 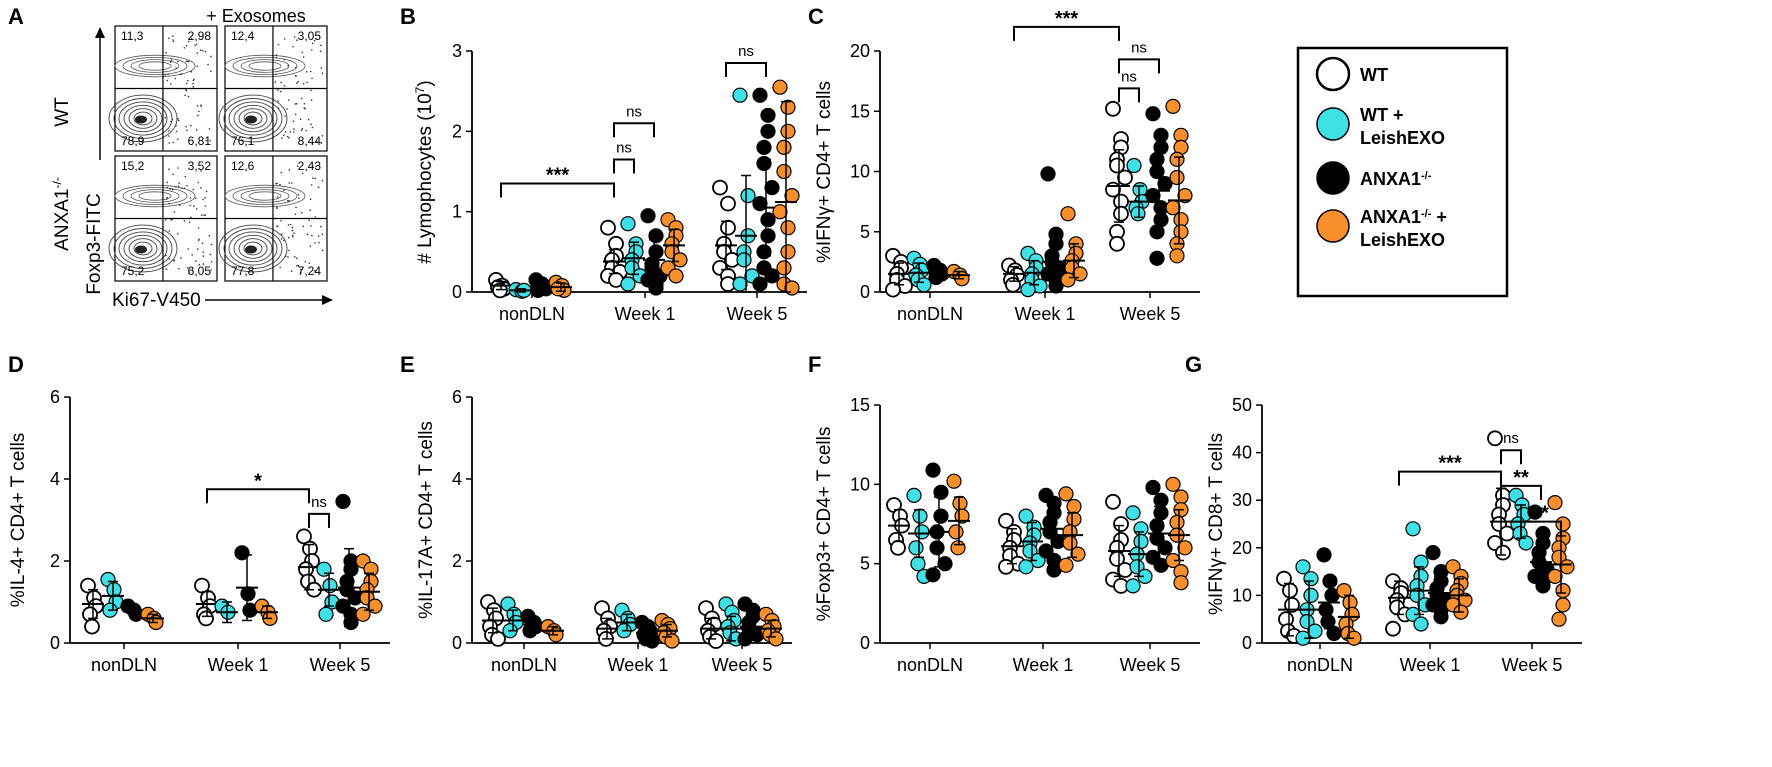 I want to click on panel-c-significance-bracket: ns, so click(x=1129, y=85).